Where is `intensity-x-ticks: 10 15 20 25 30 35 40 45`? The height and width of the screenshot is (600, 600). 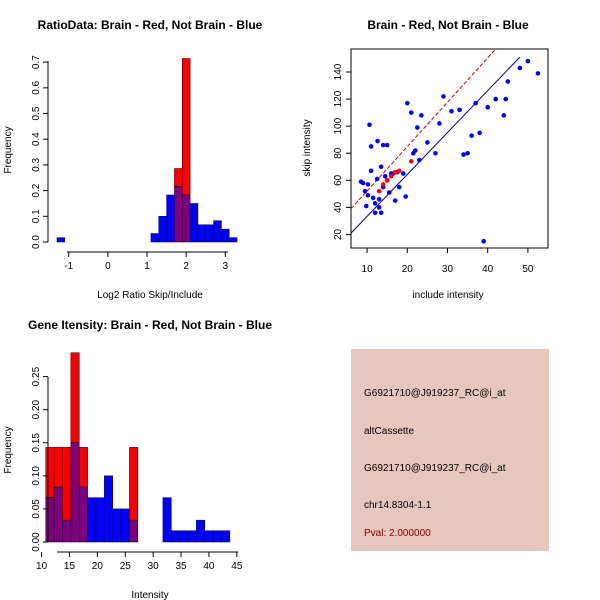
intensity-x-ticks: 10 15 20 25 30 35 40 45 is located at coordinates (139, 562).